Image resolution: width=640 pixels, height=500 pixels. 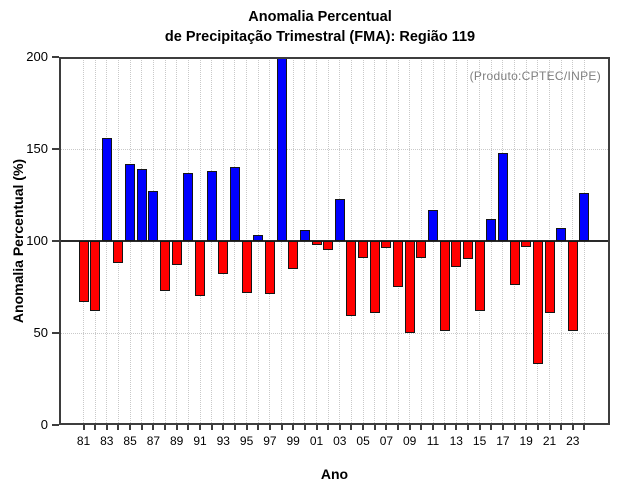 What do you see at coordinates (95, 276) in the screenshot?
I see `bar-1982` at bounding box center [95, 276].